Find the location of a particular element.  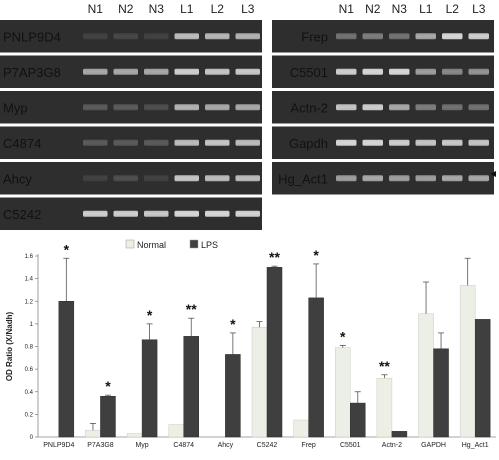

gene-label-actn-2: Actn-2 is located at coordinates (309, 107).